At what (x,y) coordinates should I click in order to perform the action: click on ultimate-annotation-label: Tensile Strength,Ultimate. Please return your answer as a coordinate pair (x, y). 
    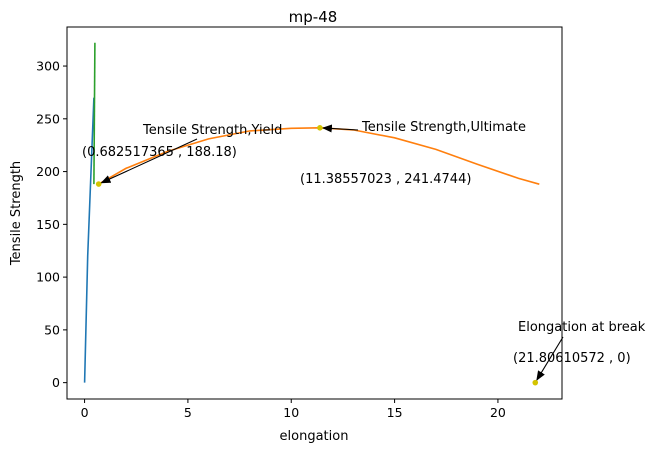
    Looking at the image, I should click on (443, 127).